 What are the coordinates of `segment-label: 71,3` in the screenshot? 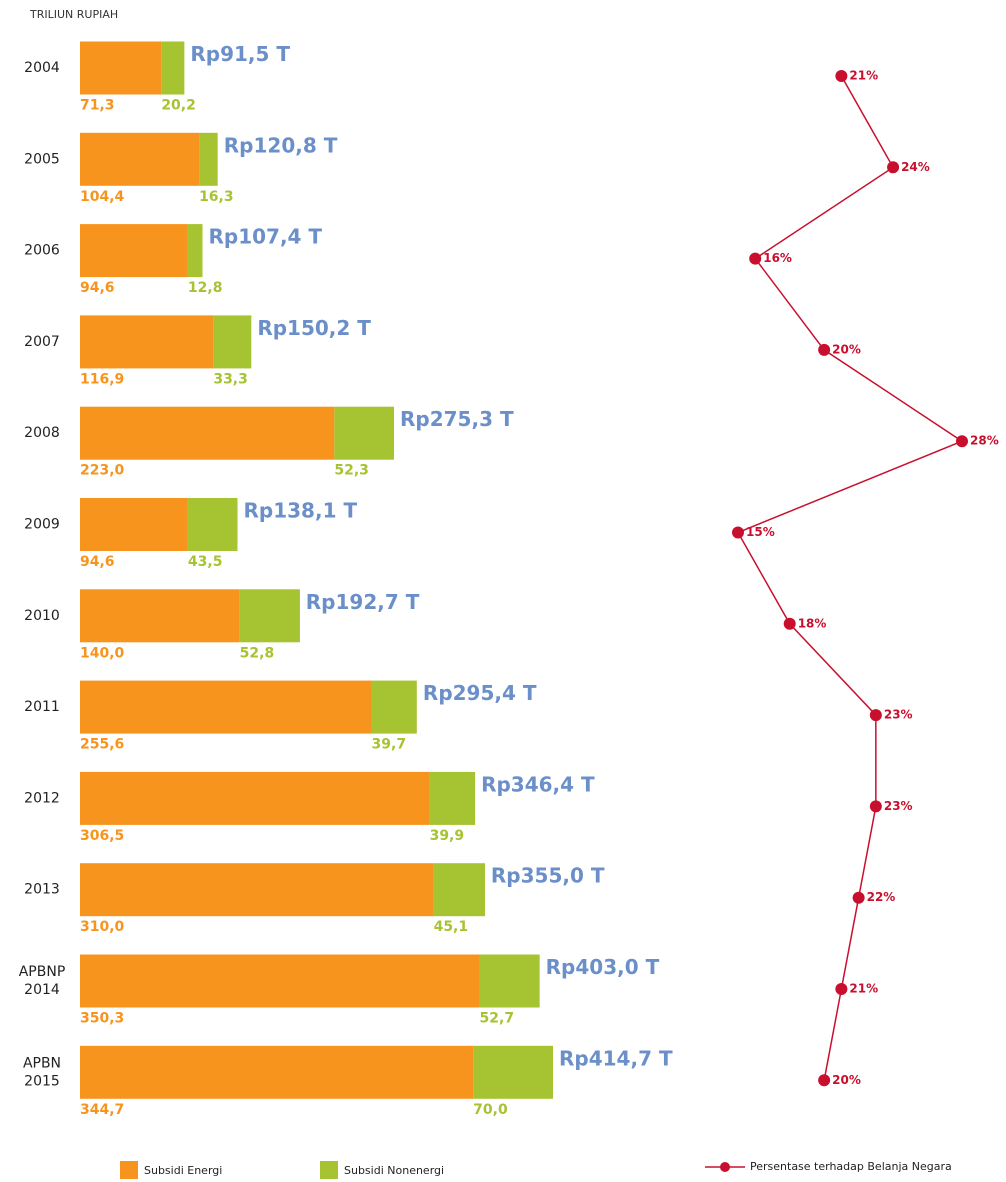 It's located at (97, 106).